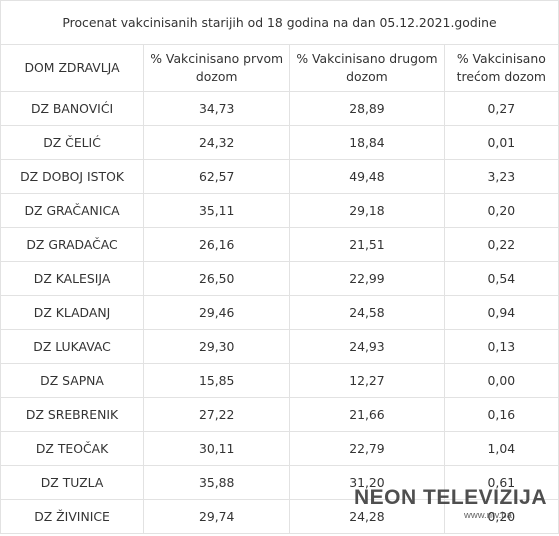 This screenshot has height=536, width=559. I want to click on first-dose-cell: 26,50, so click(217, 278).